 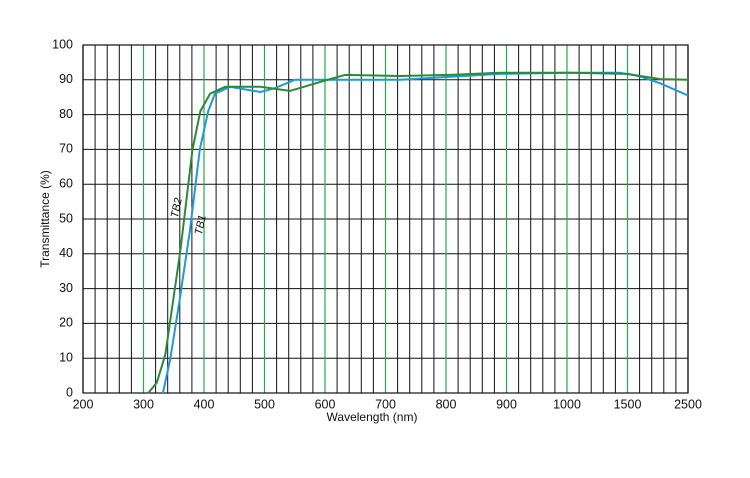 What do you see at coordinates (66, 79) in the screenshot?
I see `y-tick-label: 90` at bounding box center [66, 79].